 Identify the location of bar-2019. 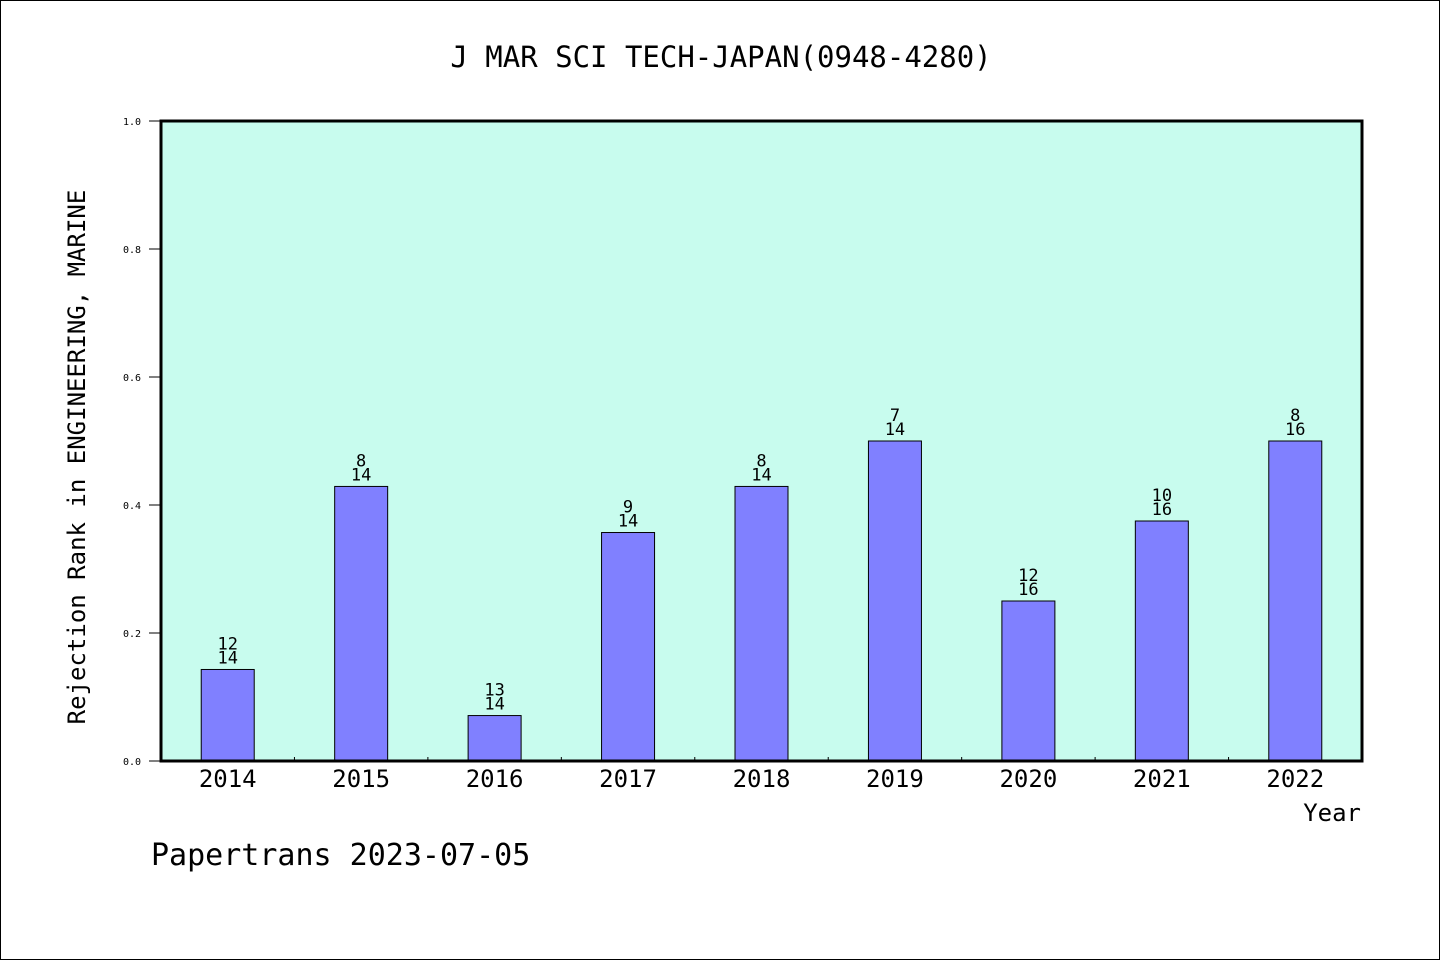
(894, 601).